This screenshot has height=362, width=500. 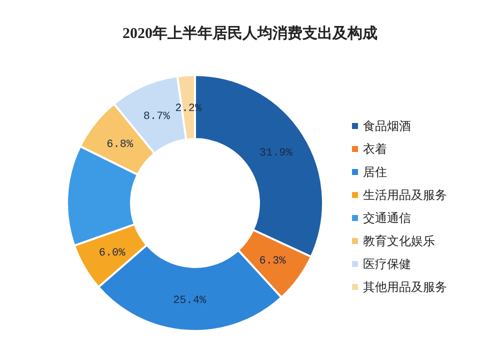 What do you see at coordinates (156, 117) in the screenshot?
I see `data-label: 8.7%` at bounding box center [156, 117].